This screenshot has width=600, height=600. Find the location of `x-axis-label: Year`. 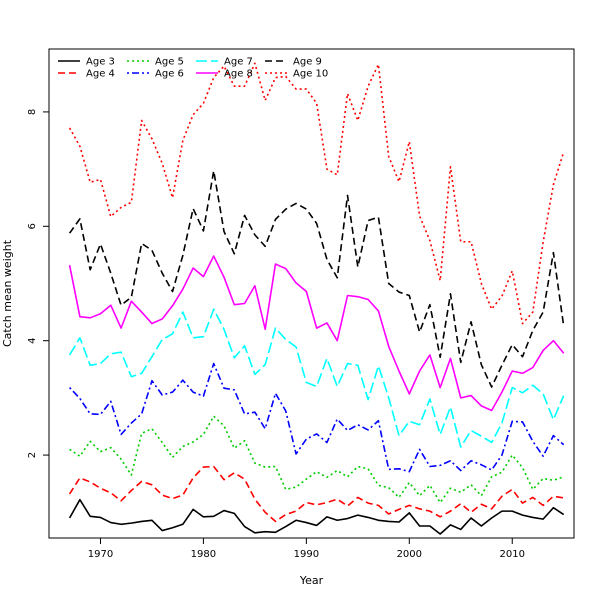

x-axis-label: Year is located at coordinates (311, 580).